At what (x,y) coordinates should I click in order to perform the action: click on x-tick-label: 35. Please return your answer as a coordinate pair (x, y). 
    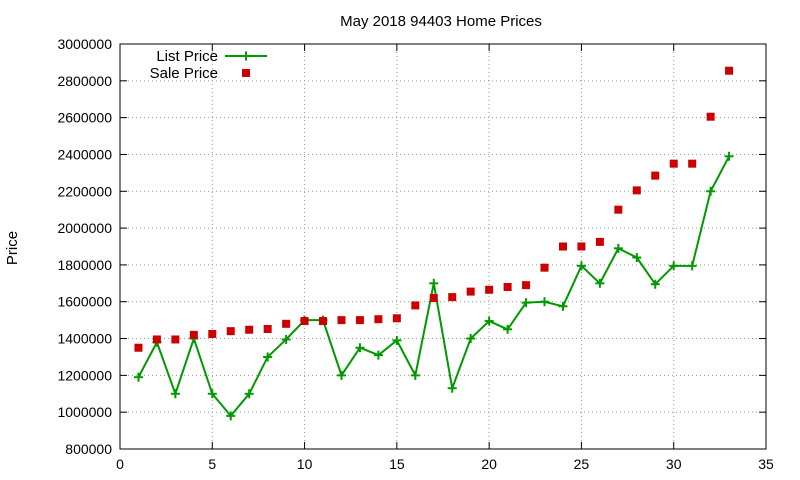
    Looking at the image, I should click on (766, 464).